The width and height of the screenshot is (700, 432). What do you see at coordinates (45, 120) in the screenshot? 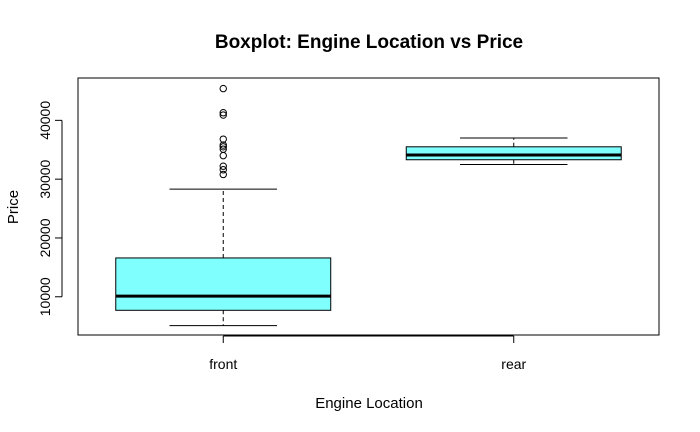
I see `y-tick-label: 40000` at bounding box center [45, 120].